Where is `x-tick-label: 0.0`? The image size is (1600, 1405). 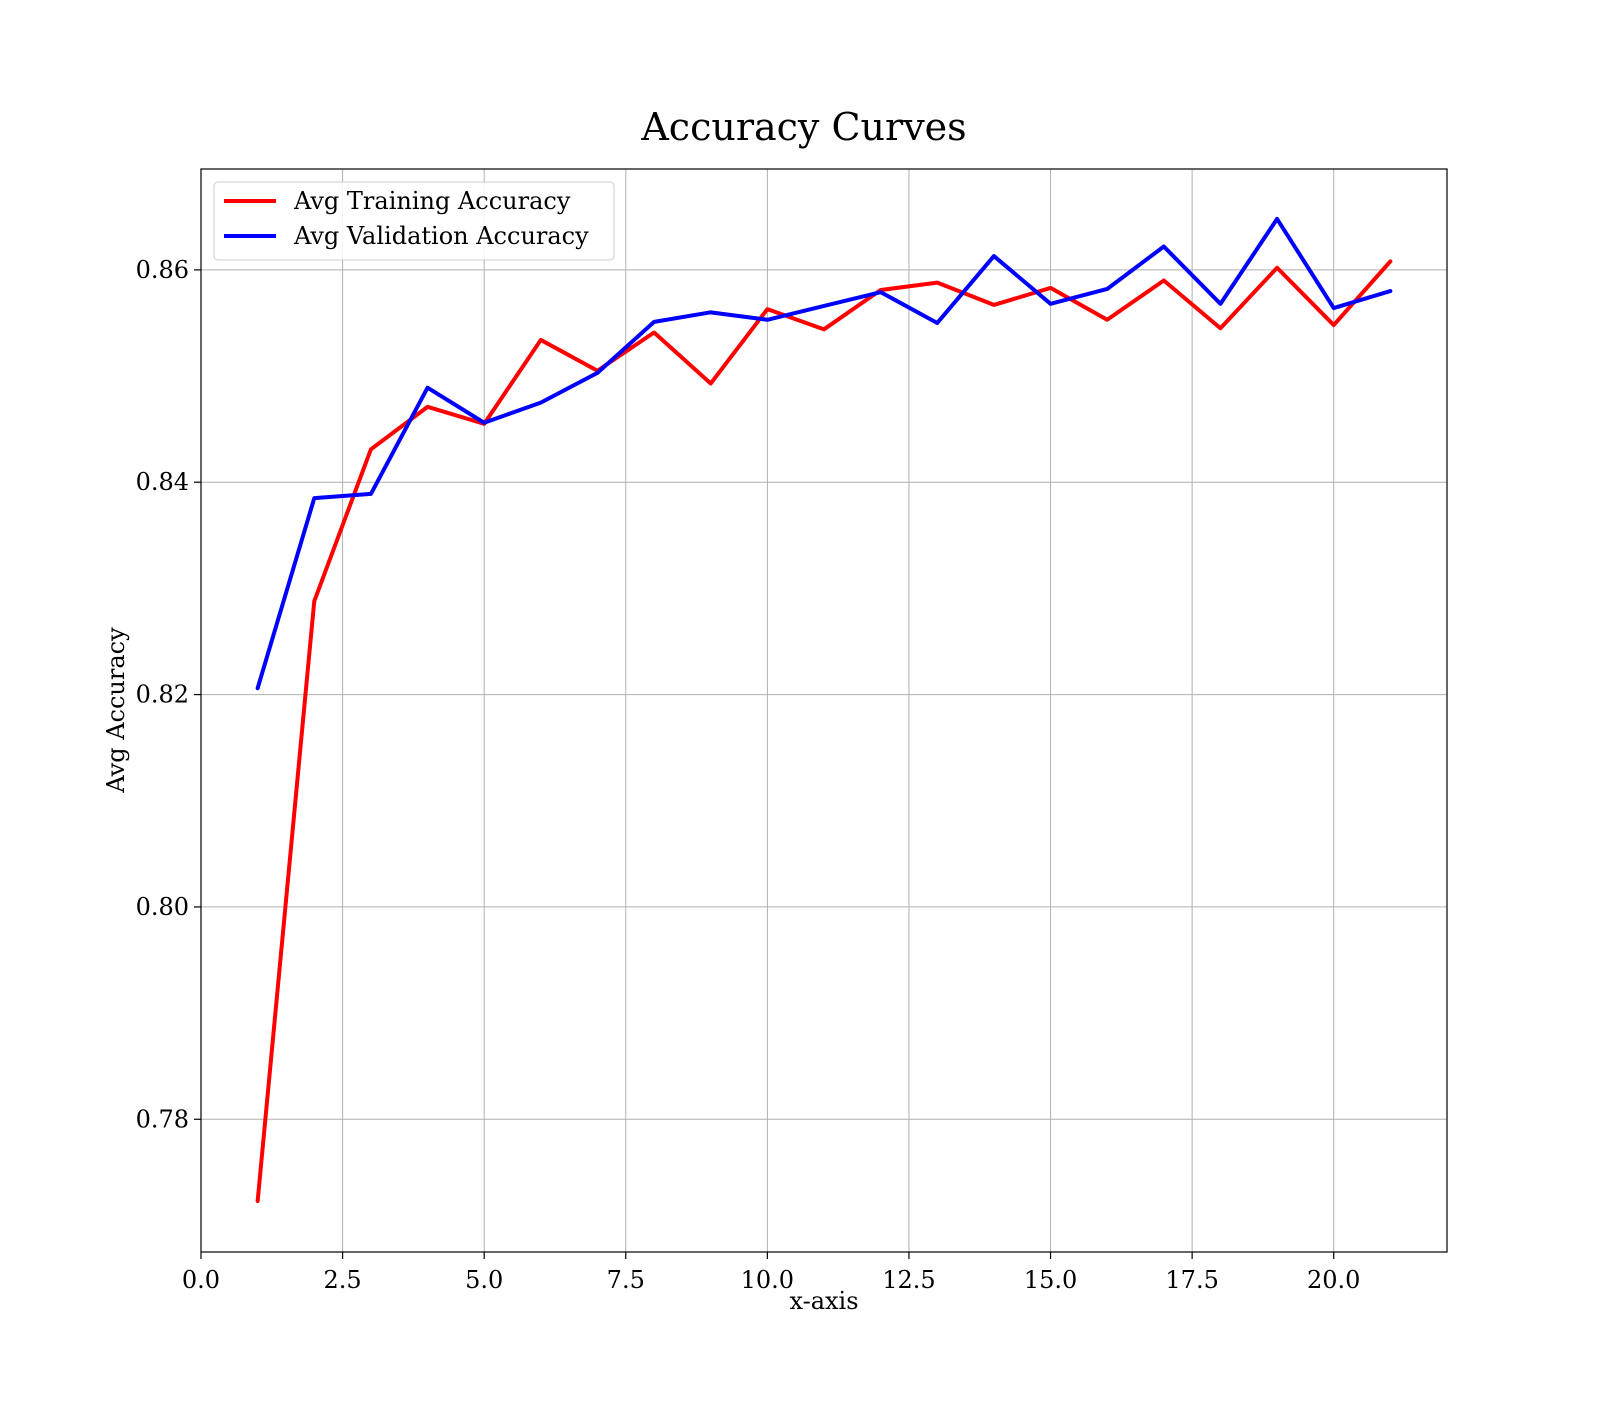
x-tick-label: 0.0 is located at coordinates (201, 1280).